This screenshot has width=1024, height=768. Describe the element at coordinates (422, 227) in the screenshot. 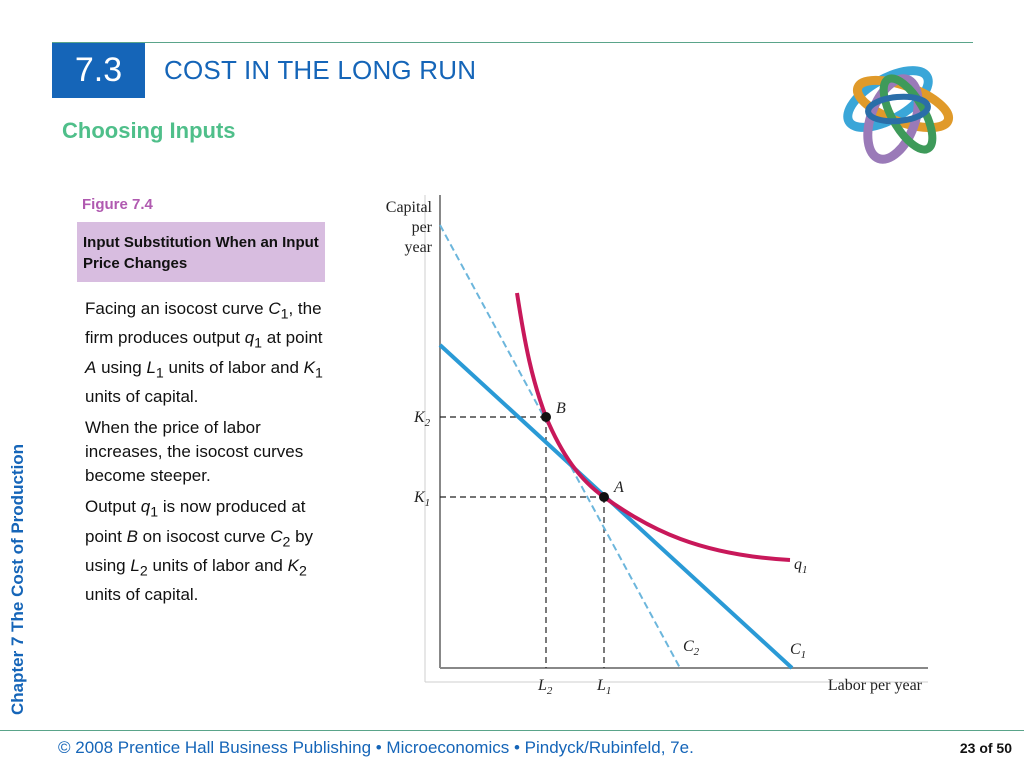

I see `y-axis-label-line-2: per` at that location.